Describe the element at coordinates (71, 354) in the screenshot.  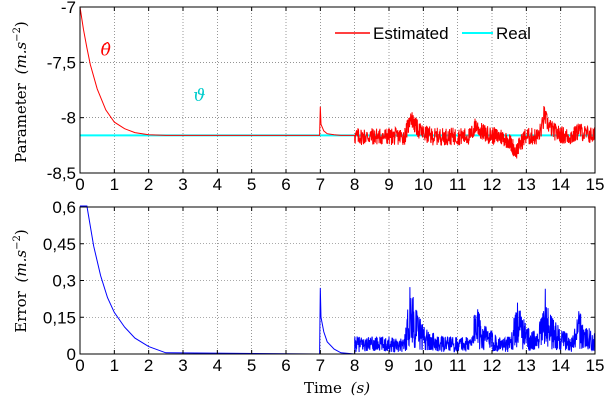
I see `bottom-y-tick-label: 0` at that location.